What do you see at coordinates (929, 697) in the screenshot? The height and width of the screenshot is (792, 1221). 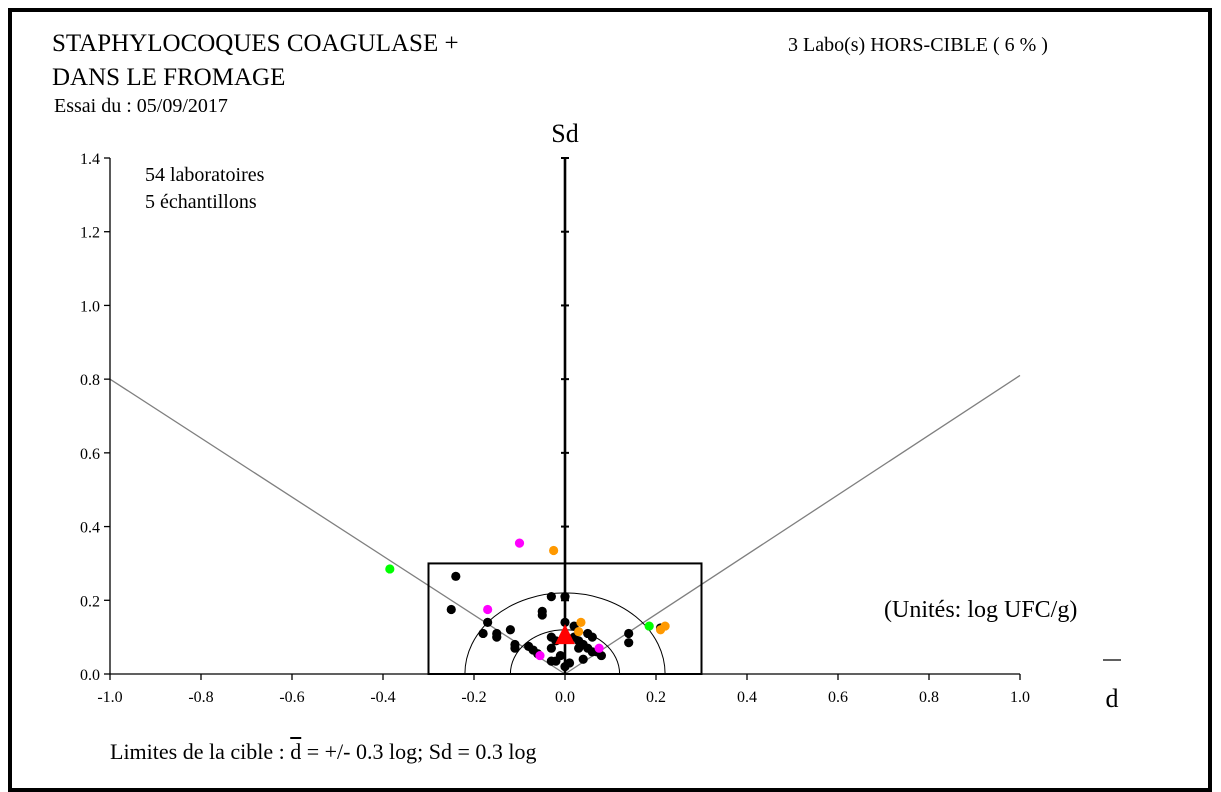 I see `x-tick-label: 0.8` at bounding box center [929, 697].